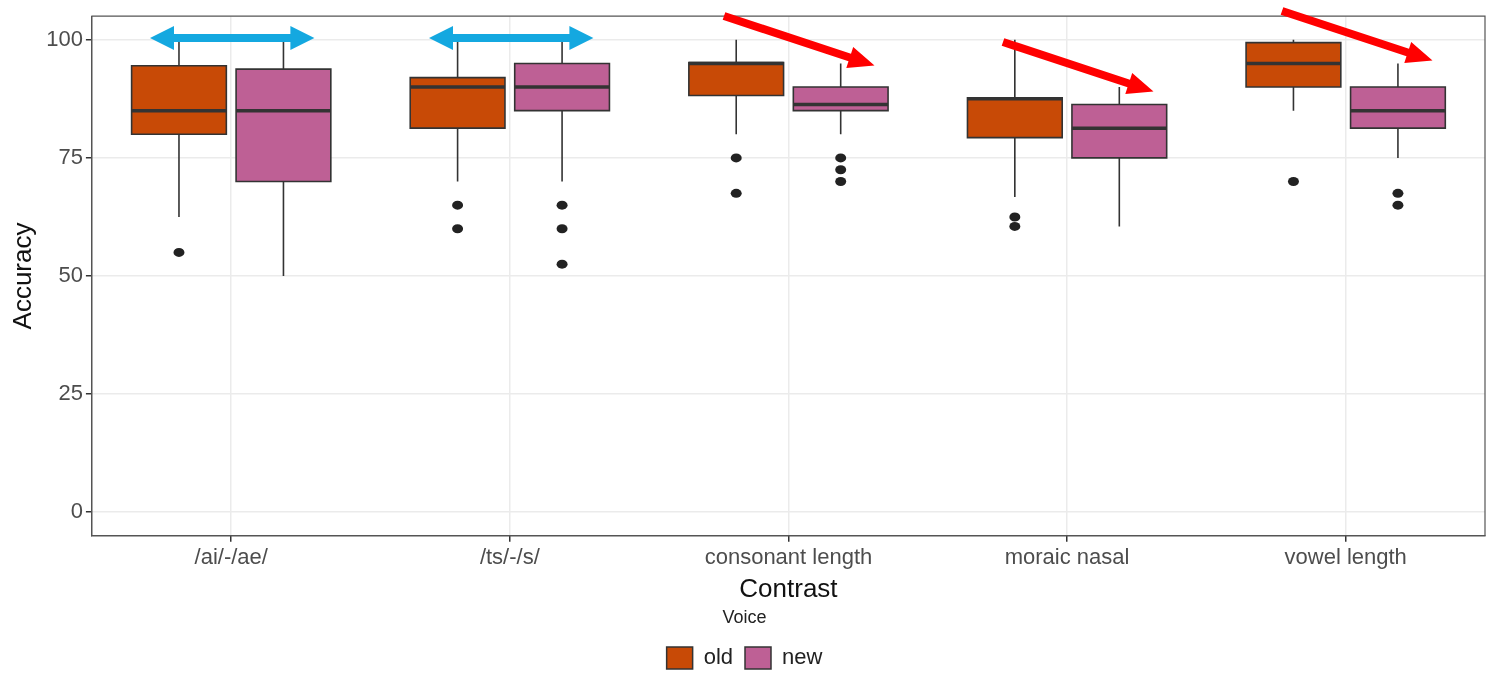  Describe the element at coordinates (744, 617) in the screenshot. I see `legend-title: Voice` at that location.